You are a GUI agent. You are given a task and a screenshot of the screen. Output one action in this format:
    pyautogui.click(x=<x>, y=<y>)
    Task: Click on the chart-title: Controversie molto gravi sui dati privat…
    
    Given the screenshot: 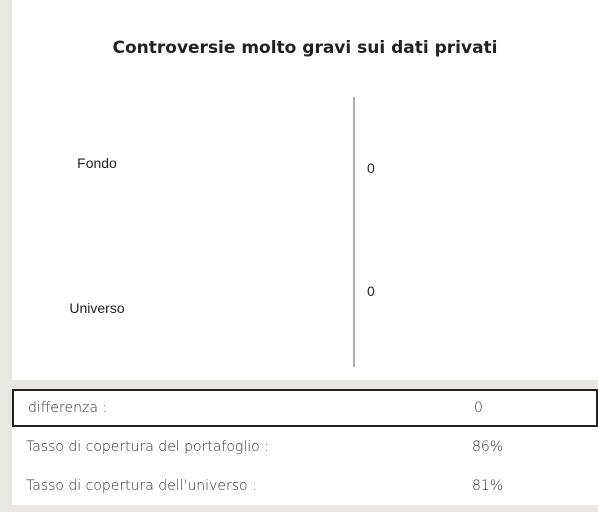 What is the action you would take?
    pyautogui.click(x=305, y=48)
    